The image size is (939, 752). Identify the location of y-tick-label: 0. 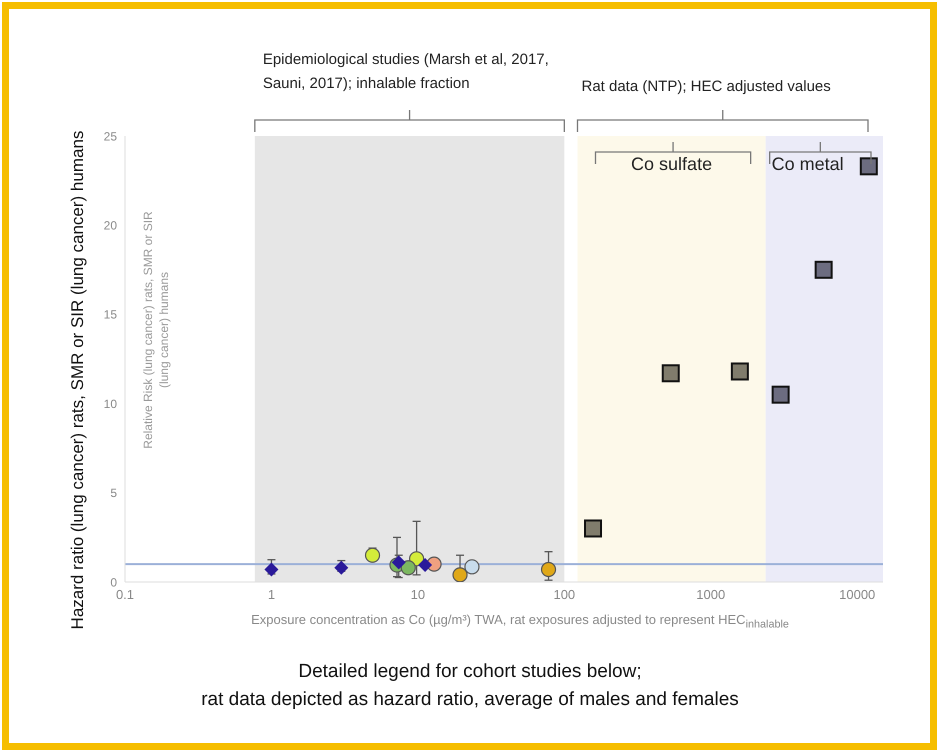
(114, 582).